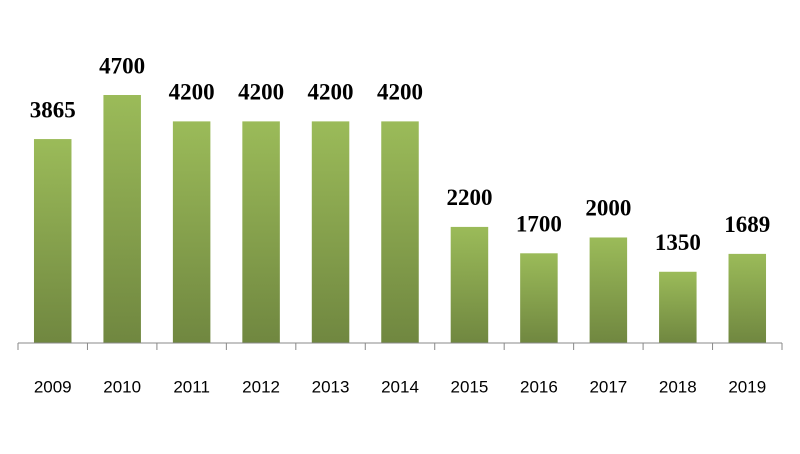 Image resolution: width=800 pixels, height=454 pixels. I want to click on data-label: 1350, so click(678, 242).